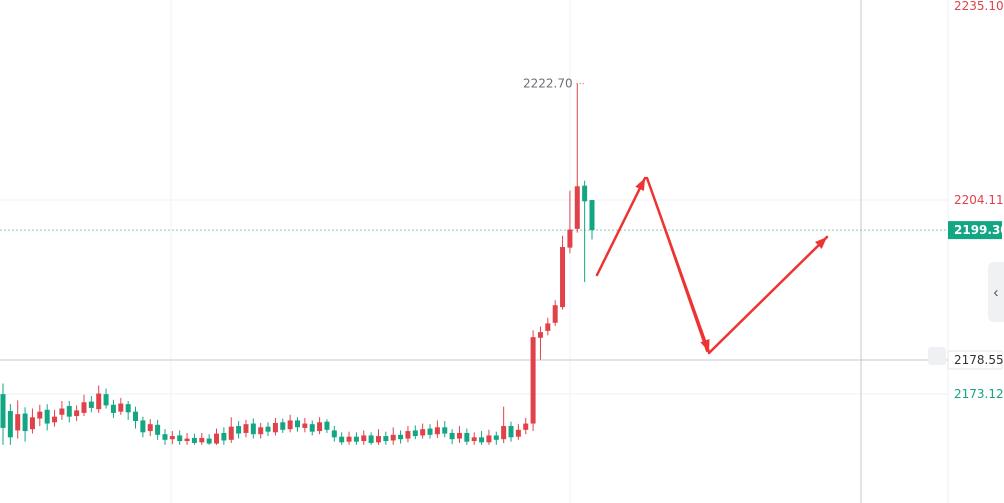 The image size is (1004, 503). I want to click on price-axis-label: 2173.12, so click(979, 394).